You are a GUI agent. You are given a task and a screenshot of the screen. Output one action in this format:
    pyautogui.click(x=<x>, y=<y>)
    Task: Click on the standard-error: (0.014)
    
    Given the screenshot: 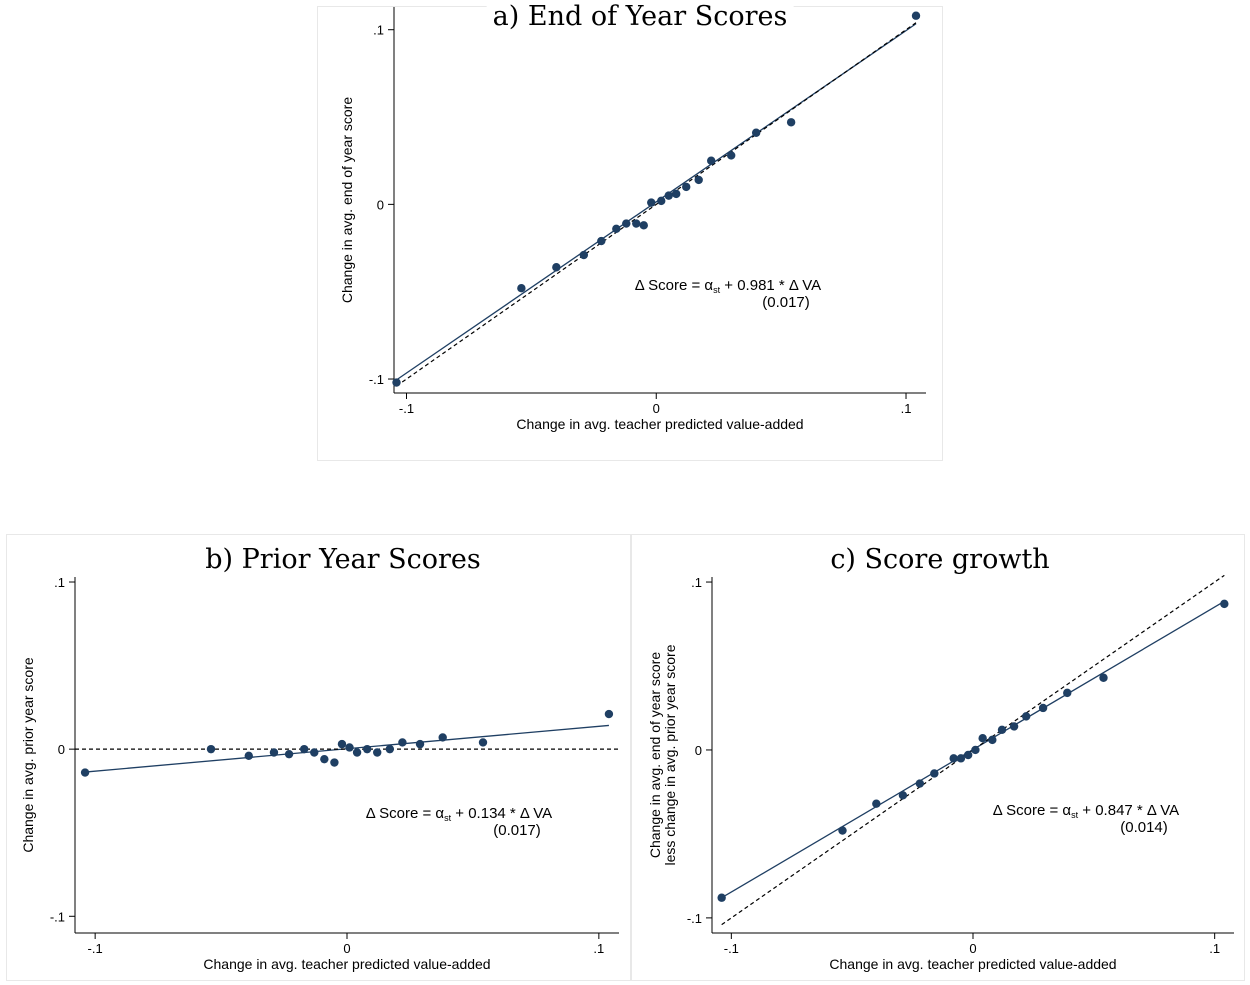 What is the action you would take?
    pyautogui.click(x=1144, y=827)
    